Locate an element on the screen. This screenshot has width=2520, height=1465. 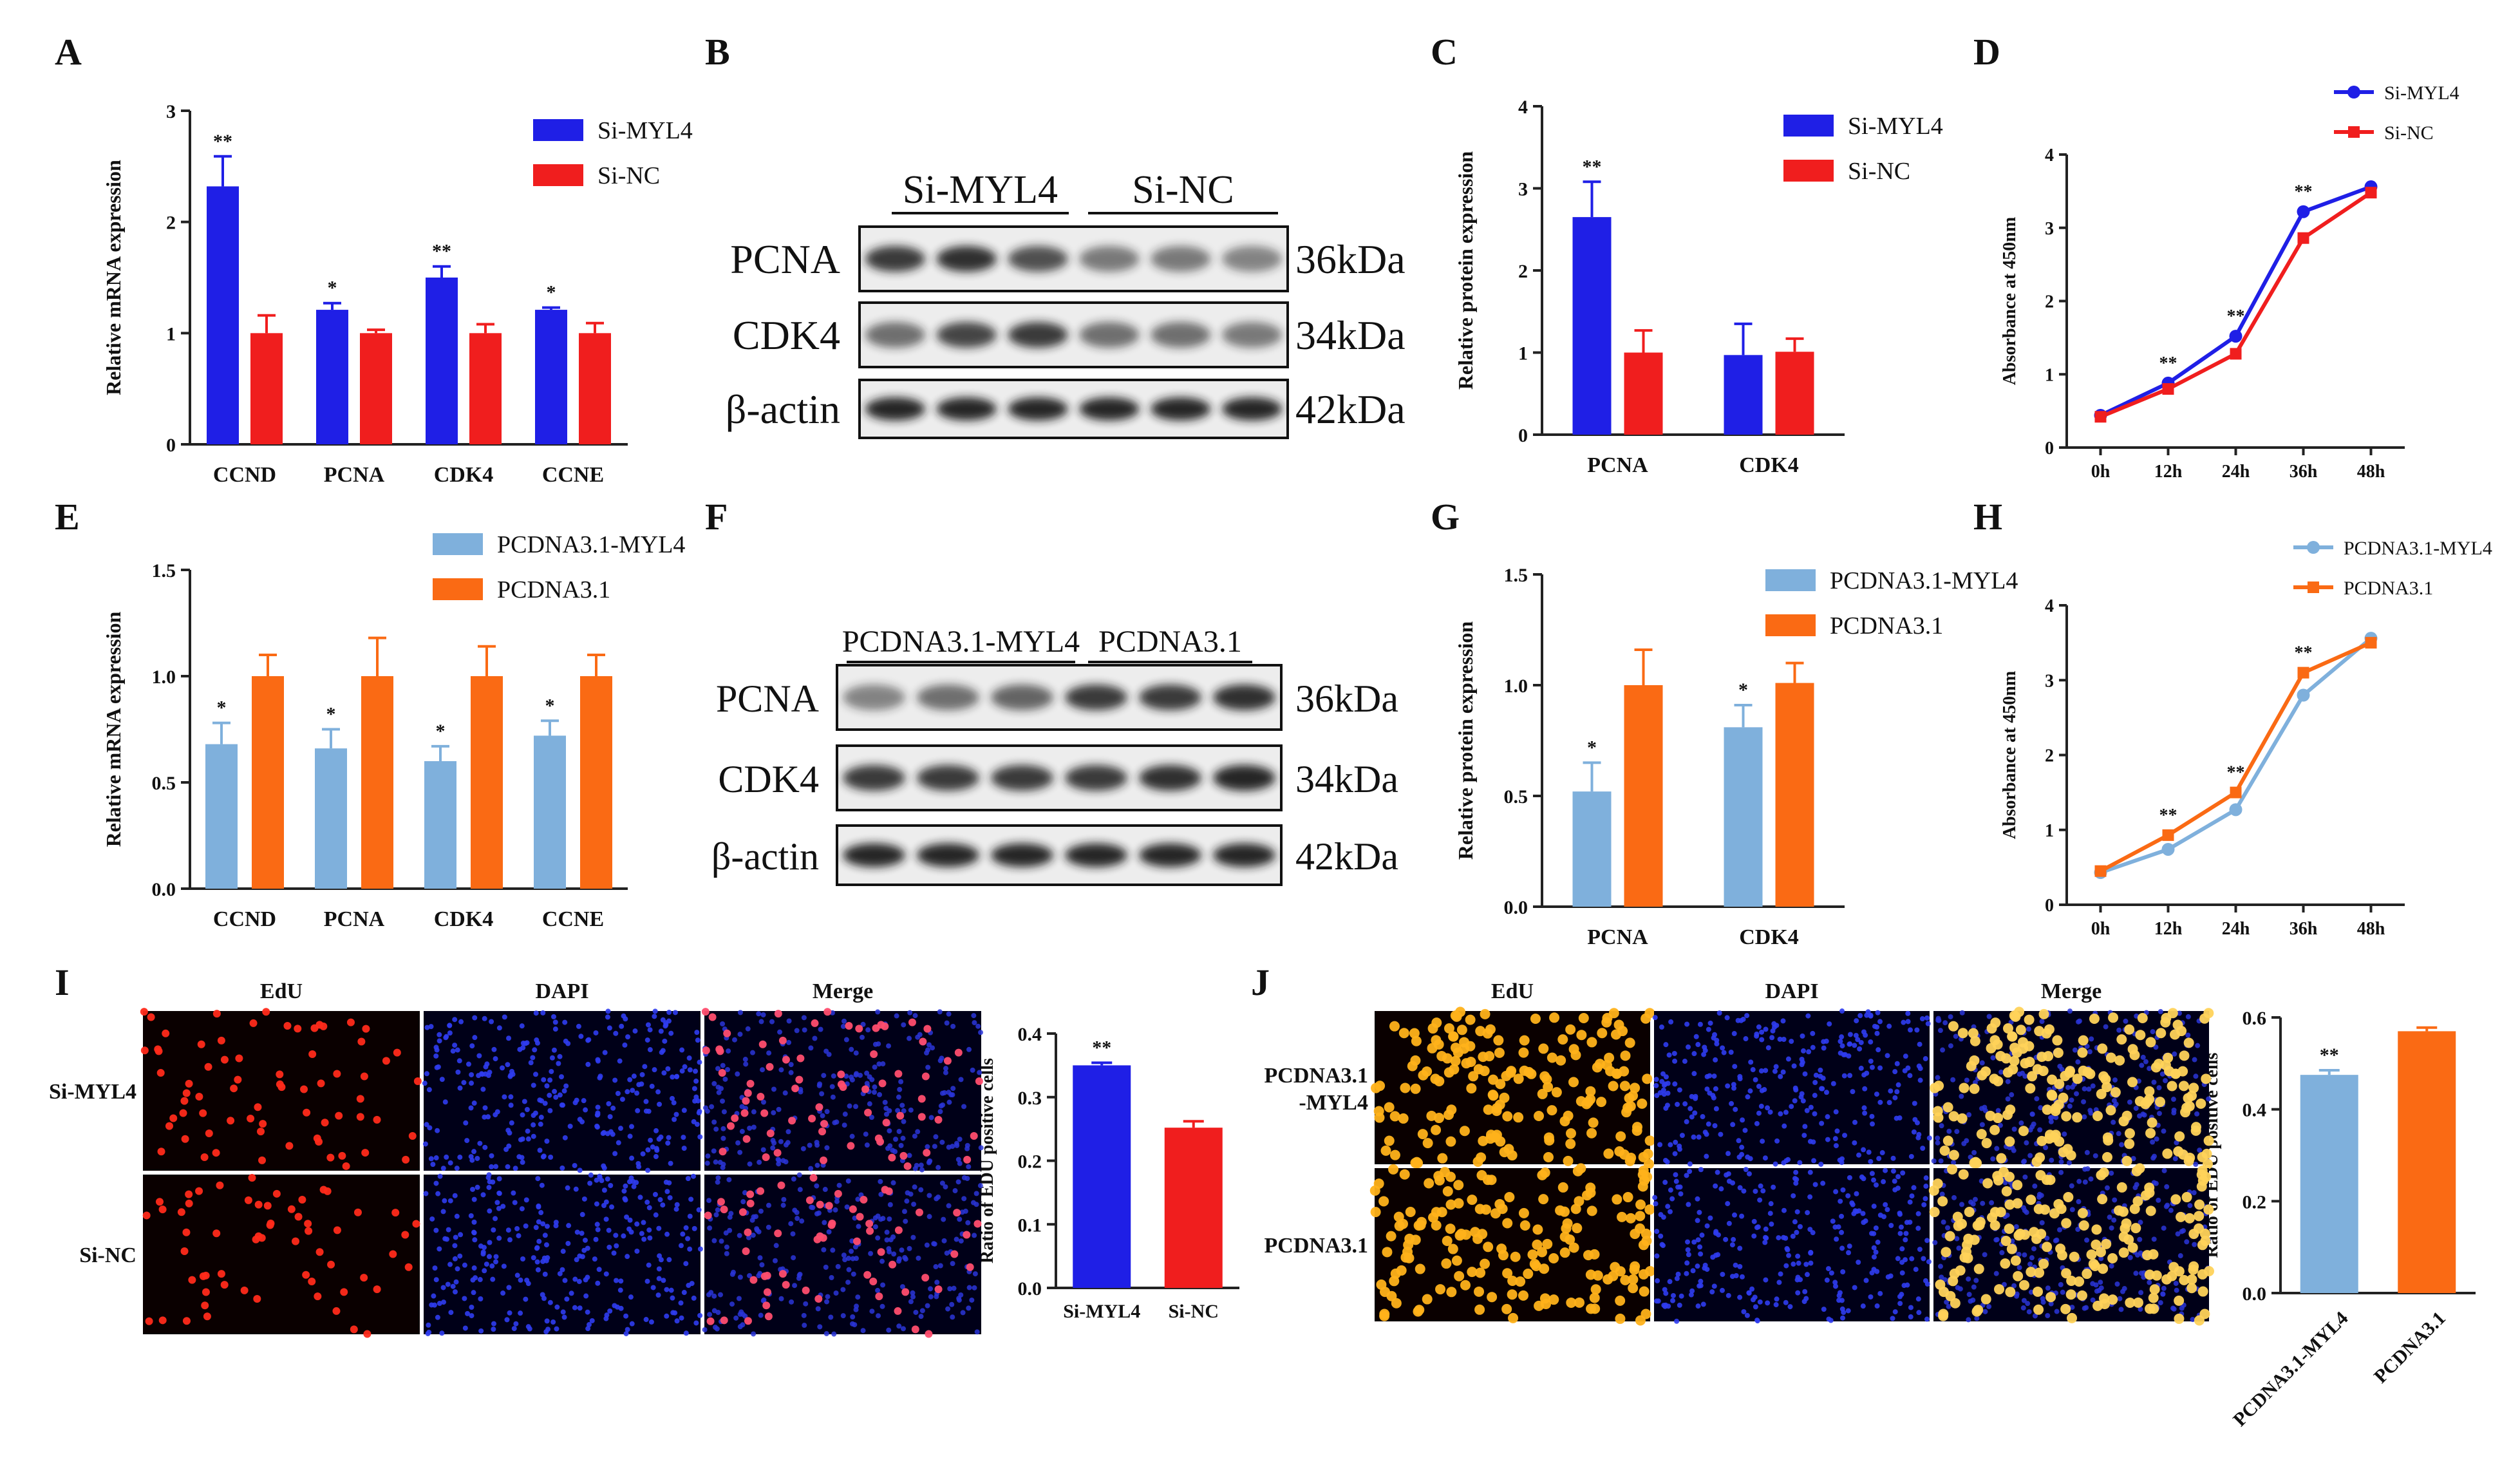
x-tick-label: PCNA is located at coordinates (1617, 937).